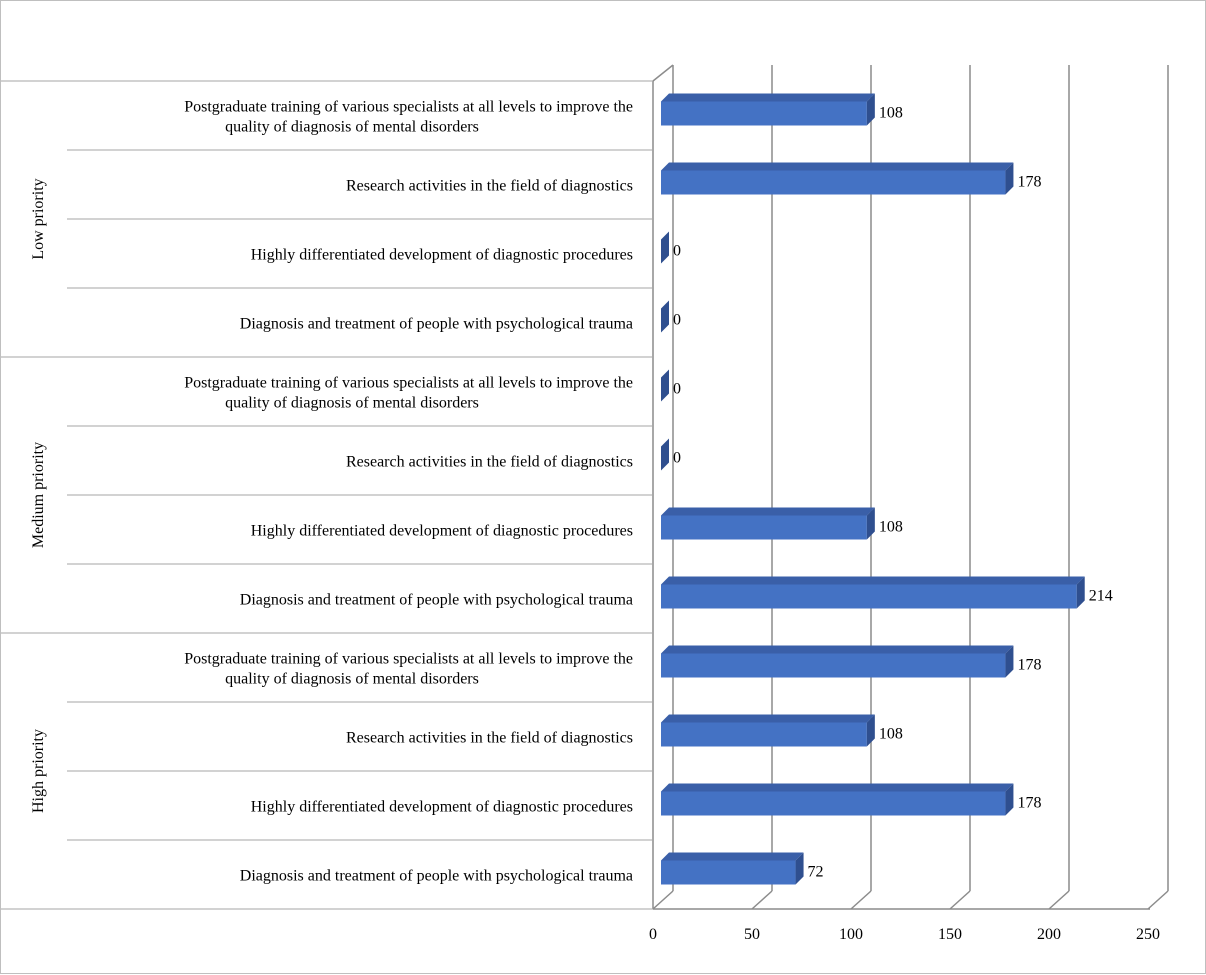  I want to click on y-axis-top-edge, so click(663, 73).